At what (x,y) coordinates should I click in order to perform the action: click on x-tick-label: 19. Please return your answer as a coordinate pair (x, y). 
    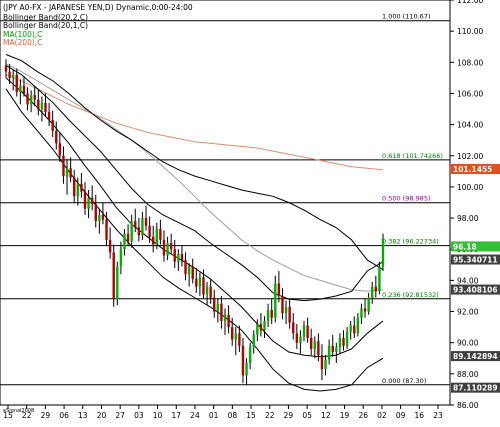
    Looking at the image, I should click on (345, 415).